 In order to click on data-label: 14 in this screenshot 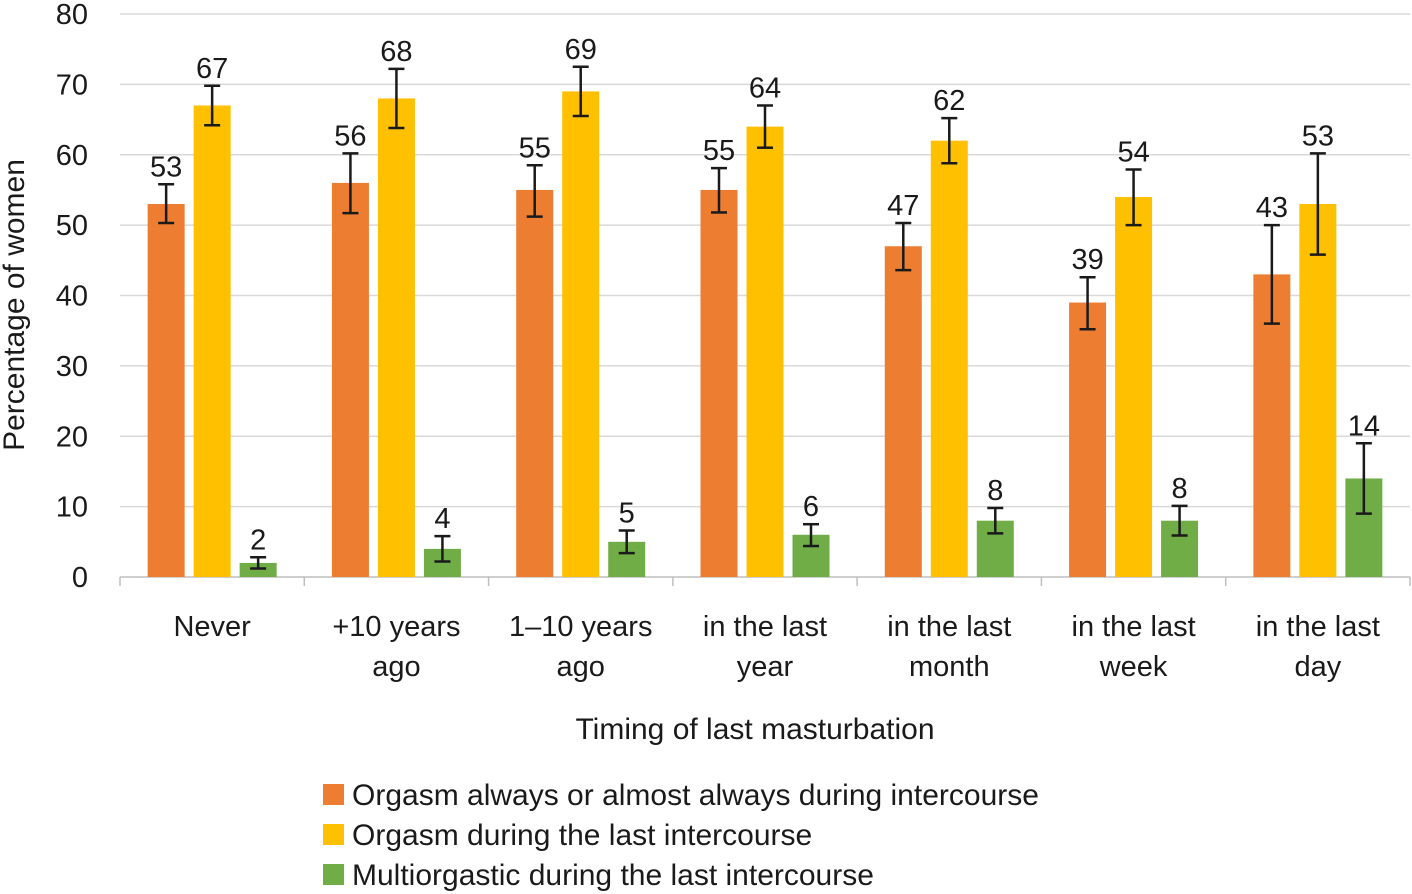, I will do `click(1364, 426)`.